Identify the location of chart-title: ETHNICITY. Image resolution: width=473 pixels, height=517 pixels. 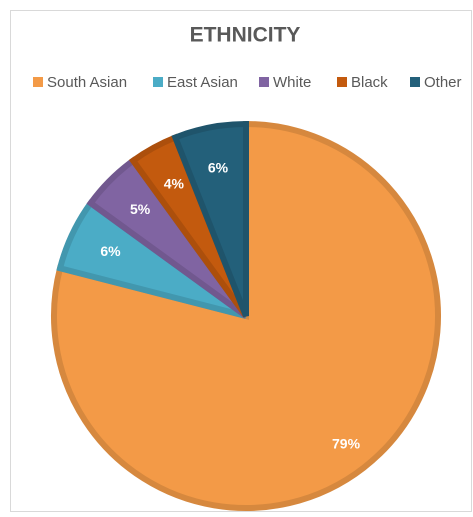
(245, 35).